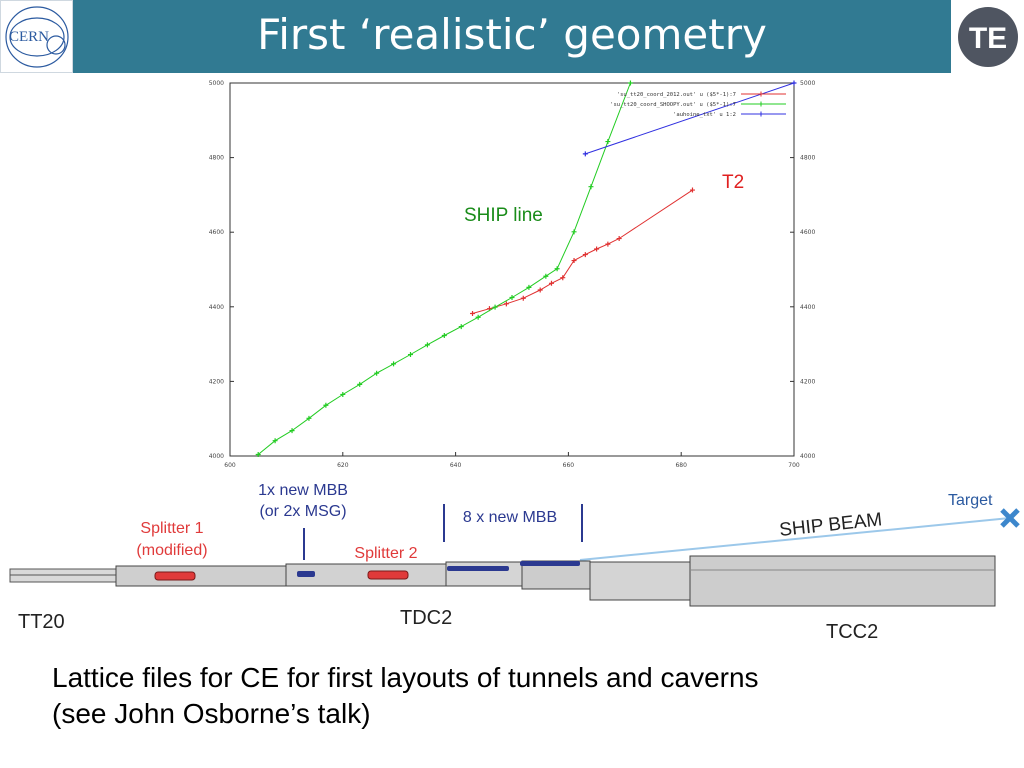 The image size is (1024, 768). What do you see at coordinates (171, 550) in the screenshot?
I see `splitter1-sublabel: (modified)` at bounding box center [171, 550].